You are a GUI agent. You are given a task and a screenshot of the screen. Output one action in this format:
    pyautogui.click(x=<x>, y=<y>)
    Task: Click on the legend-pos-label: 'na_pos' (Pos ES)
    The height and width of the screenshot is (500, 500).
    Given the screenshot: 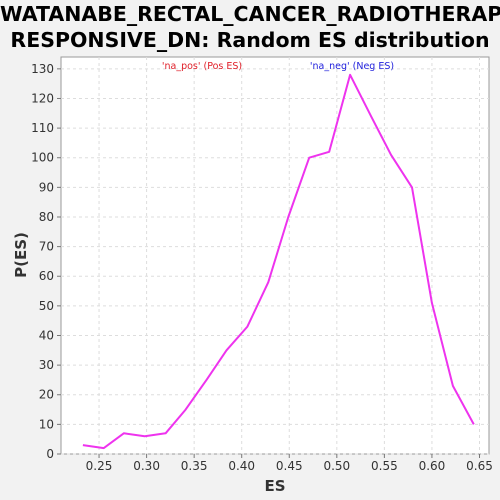 What is the action you would take?
    pyautogui.click(x=202, y=66)
    